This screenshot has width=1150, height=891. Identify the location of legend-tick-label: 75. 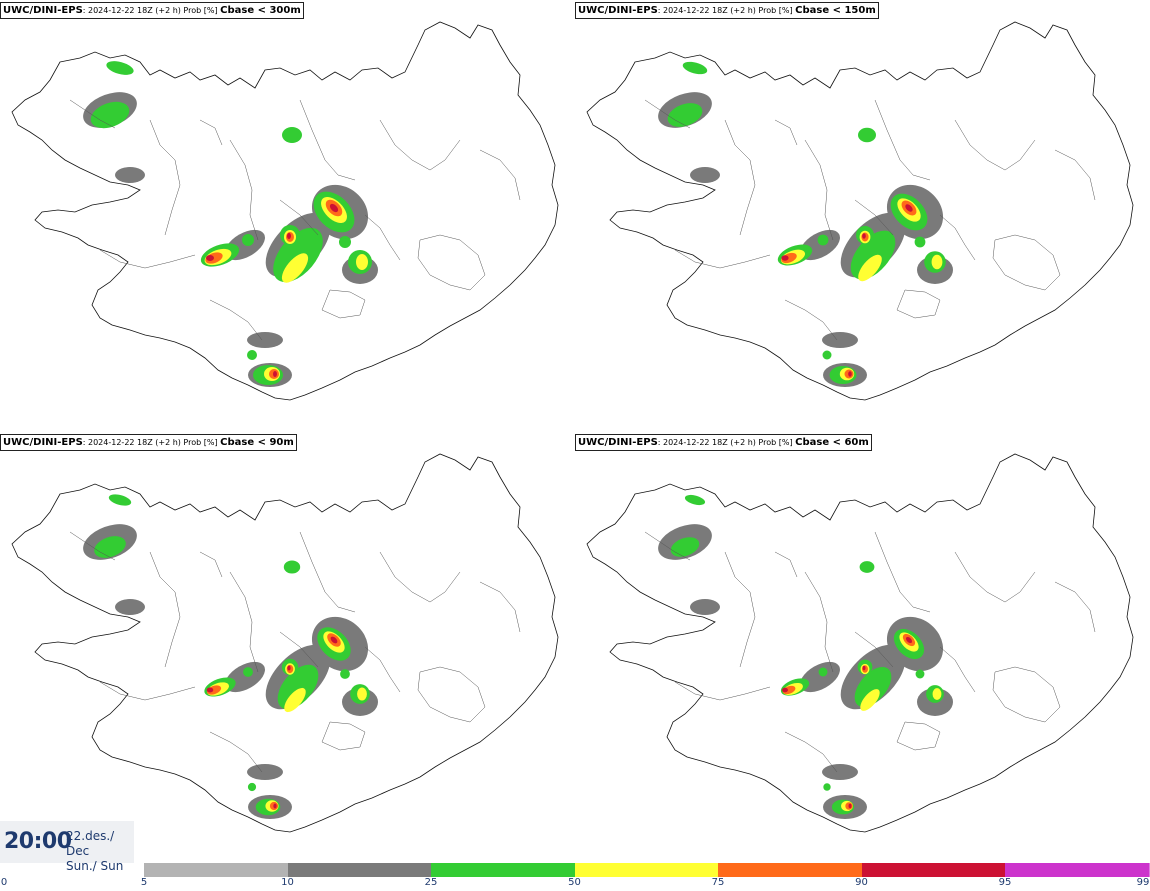
(718, 882).